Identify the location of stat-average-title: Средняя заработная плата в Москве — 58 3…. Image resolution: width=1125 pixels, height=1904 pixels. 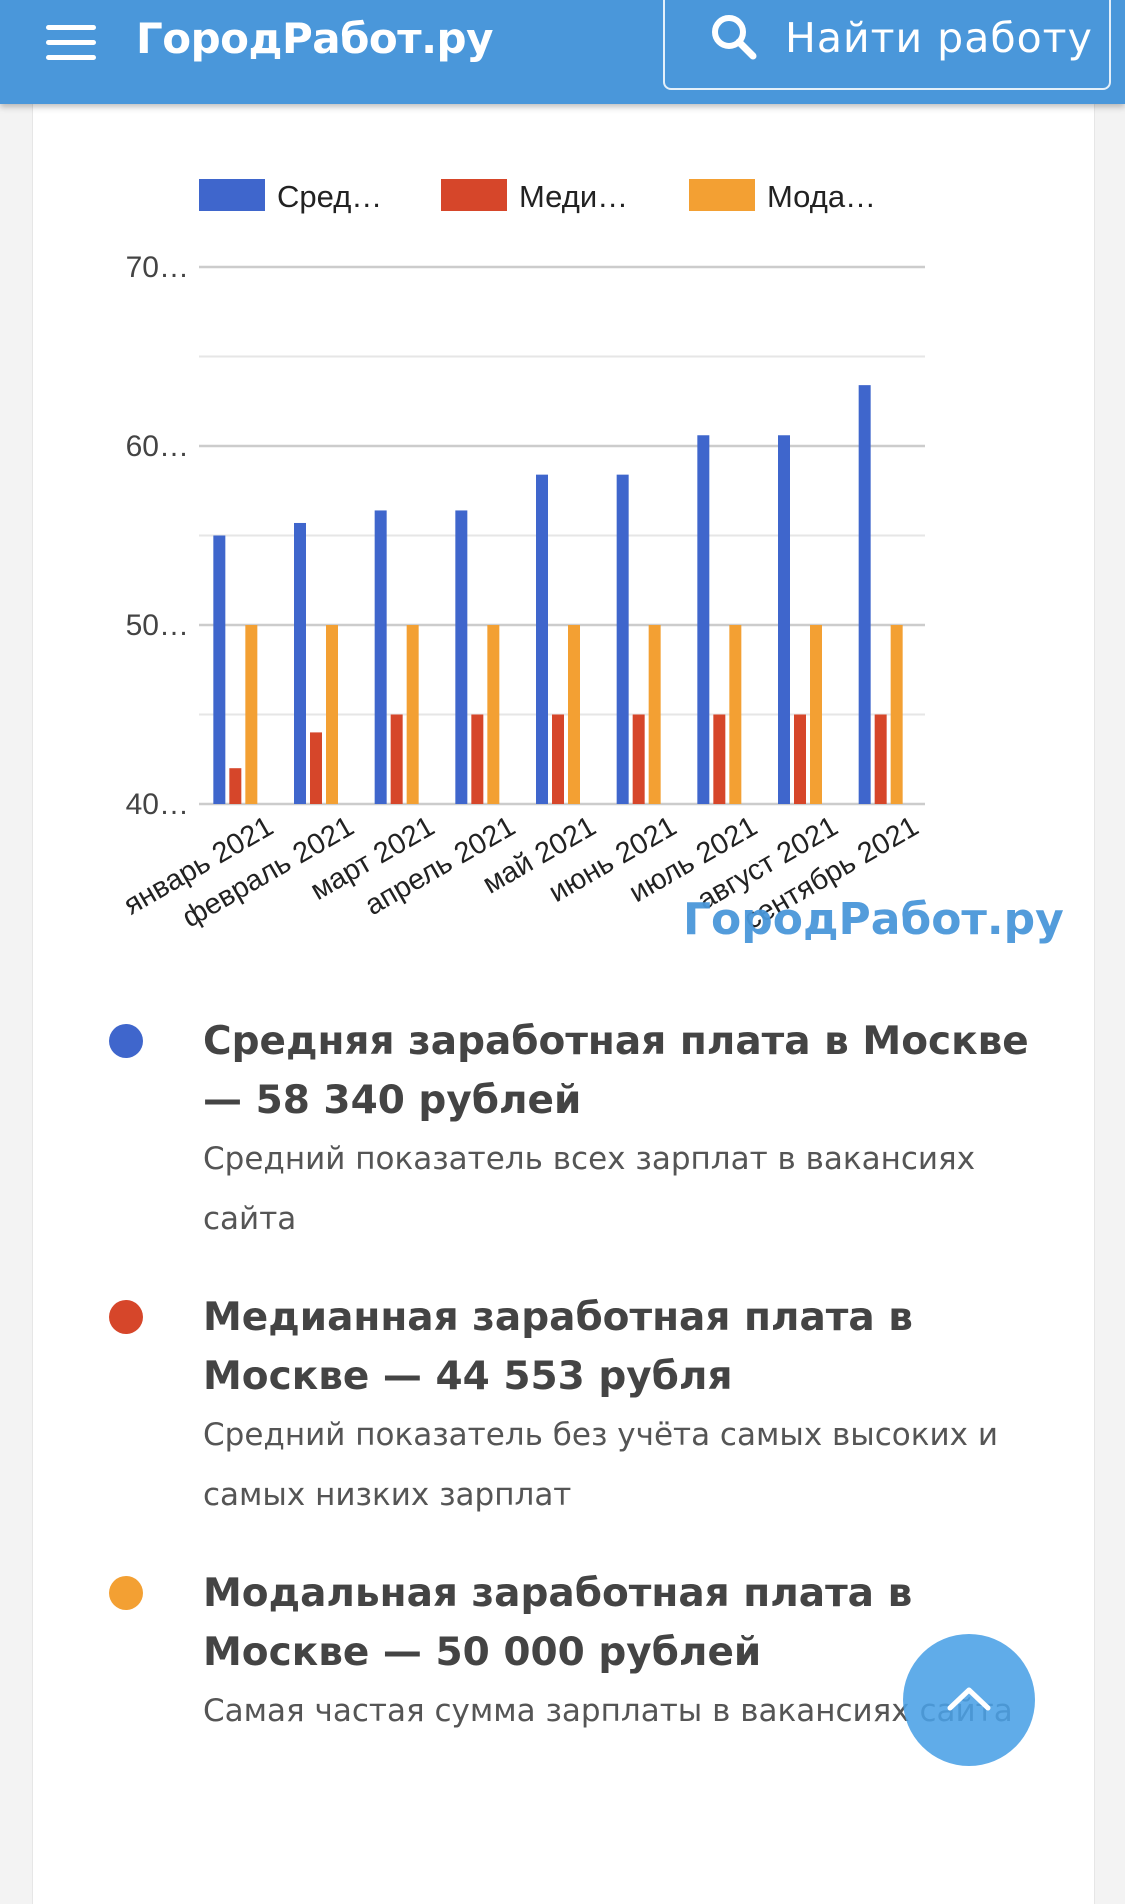
(616, 1071).